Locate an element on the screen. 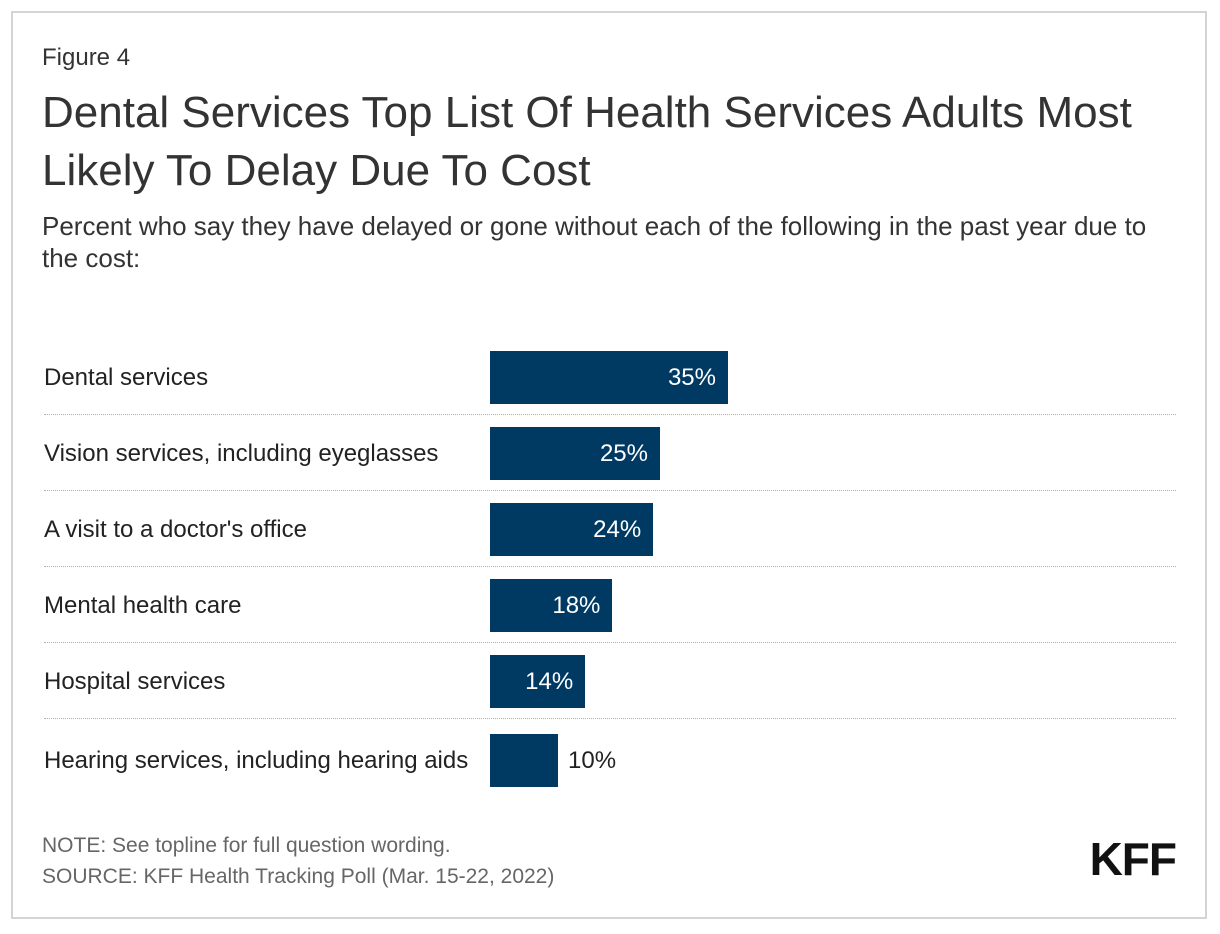 Image resolution: width=1220 pixels, height=934 pixels. value-label: 14% is located at coordinates (549, 681).